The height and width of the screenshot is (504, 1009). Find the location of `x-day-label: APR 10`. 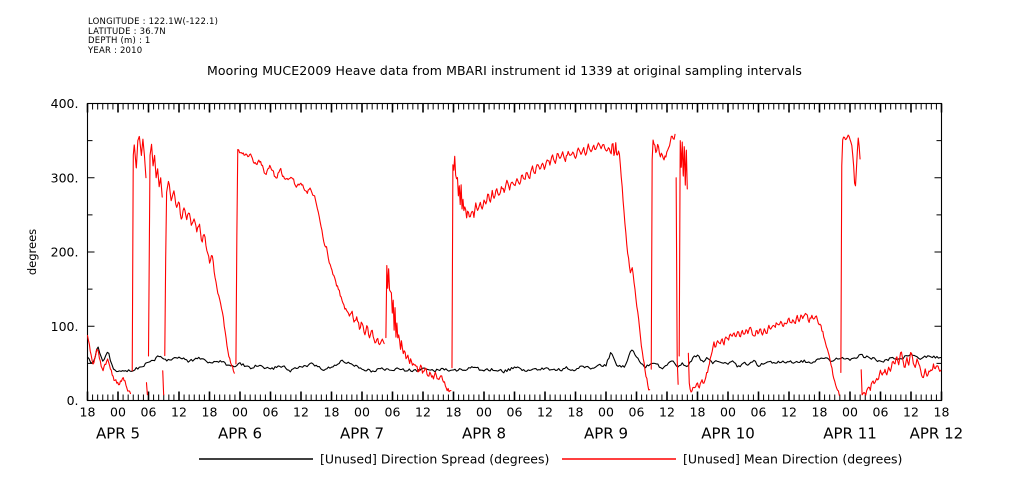

x-day-label: APR 10 is located at coordinates (728, 434).